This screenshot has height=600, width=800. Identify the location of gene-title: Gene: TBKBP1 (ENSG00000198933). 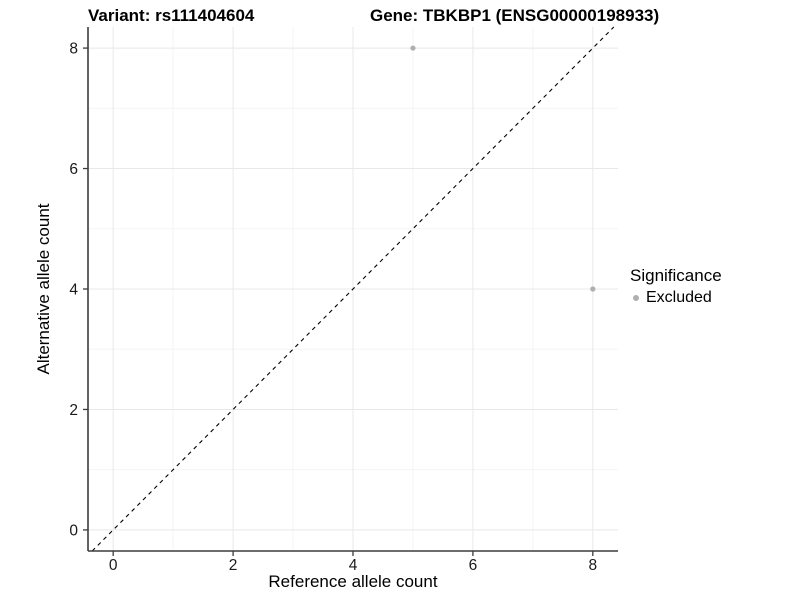
(515, 15).